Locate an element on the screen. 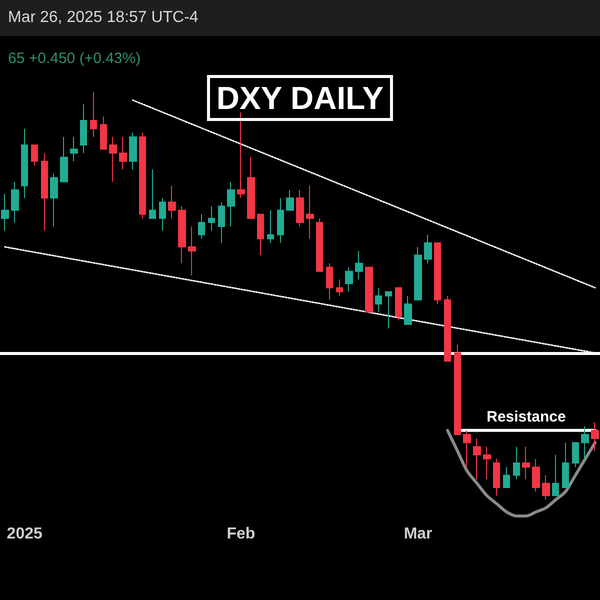 Image resolution: width=600 pixels, height=600 pixels. text: Mar 26, 2025 18:57 UTC-4 is located at coordinates (300, 18).